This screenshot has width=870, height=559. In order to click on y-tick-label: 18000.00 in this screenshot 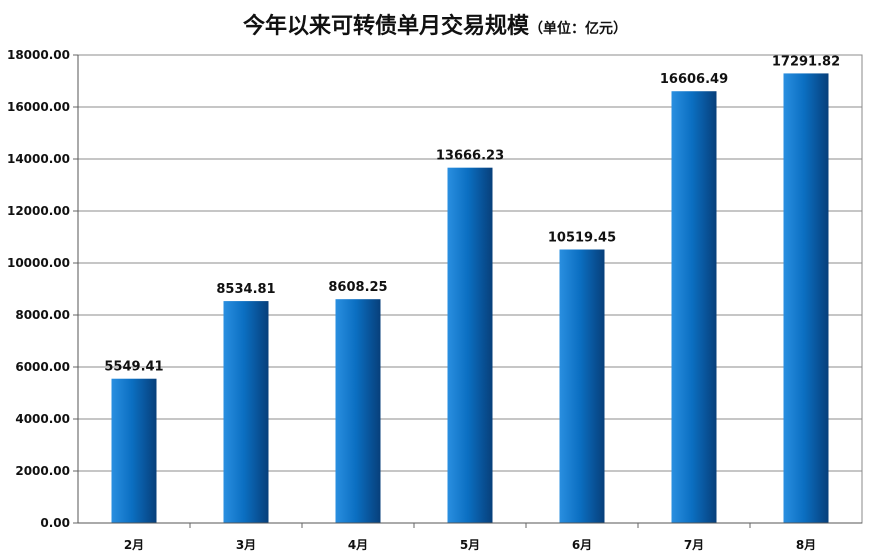, I will do `click(38, 55)`.